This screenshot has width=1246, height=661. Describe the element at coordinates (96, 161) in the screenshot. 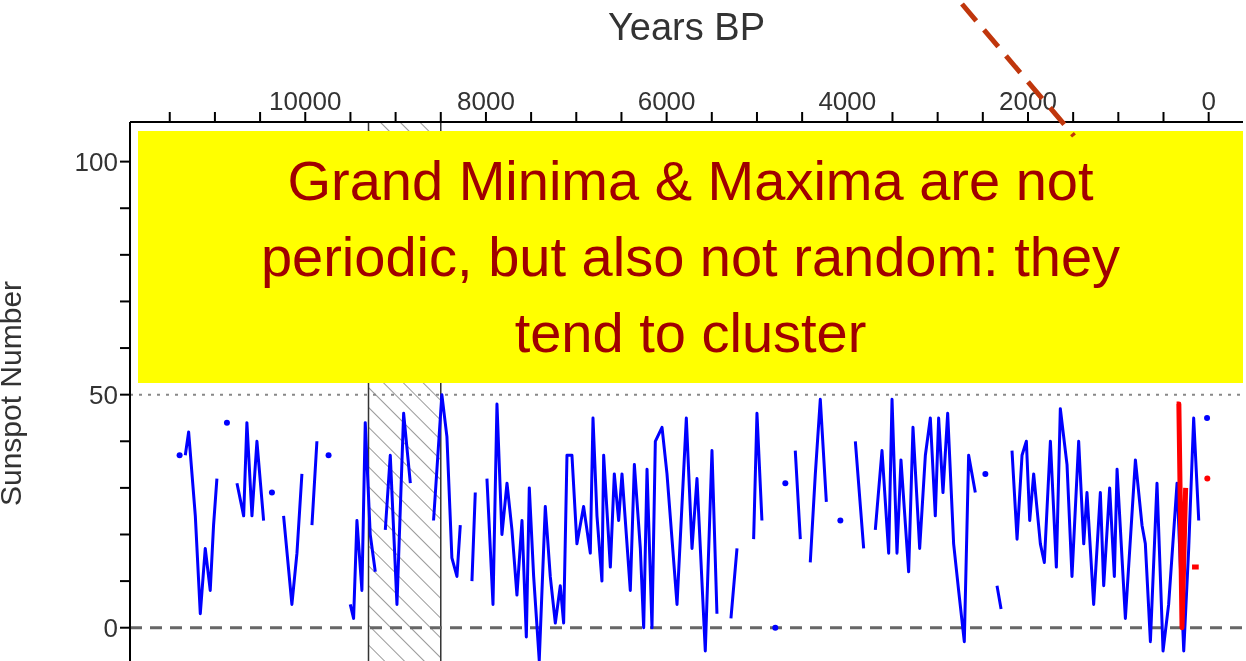

I see `y-tick-label: 100` at that location.